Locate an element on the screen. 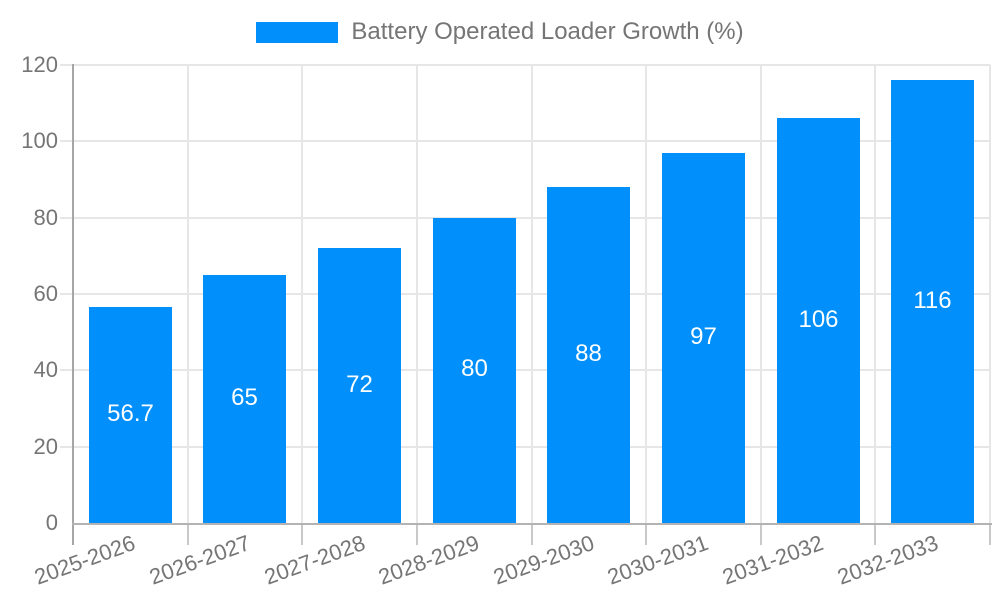 This screenshot has width=1000, height=600. x-axis-label: 2030-2031 is located at coordinates (657, 560).